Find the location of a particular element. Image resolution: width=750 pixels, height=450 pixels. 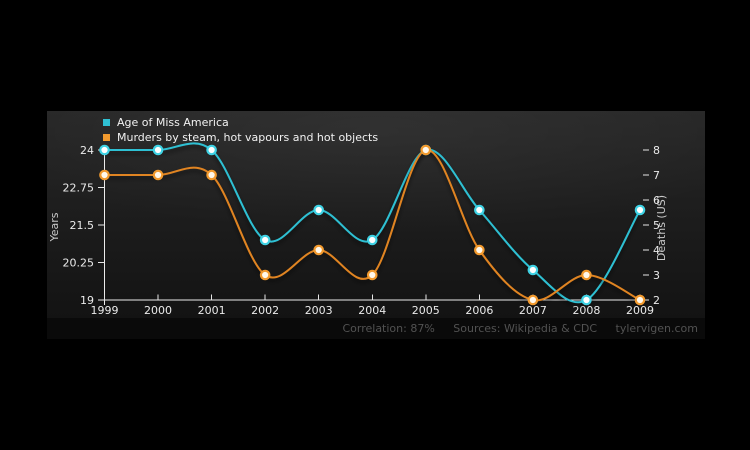

legend-item-label: Age of Miss America is located at coordinates (173, 122).